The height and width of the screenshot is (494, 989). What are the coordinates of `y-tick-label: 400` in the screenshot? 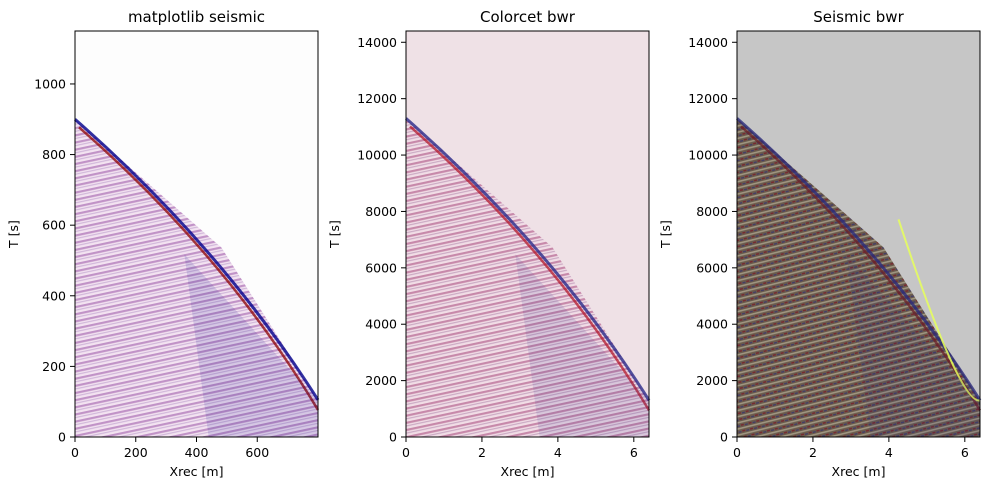 It's located at (54, 295).